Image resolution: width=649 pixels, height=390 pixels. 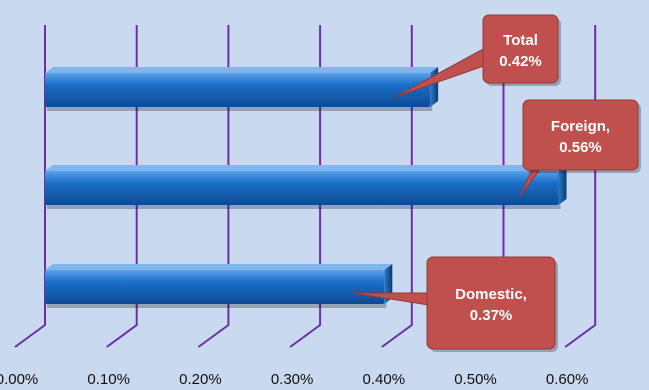 I want to click on data-label-line1: Foreign,, so click(x=580, y=126).